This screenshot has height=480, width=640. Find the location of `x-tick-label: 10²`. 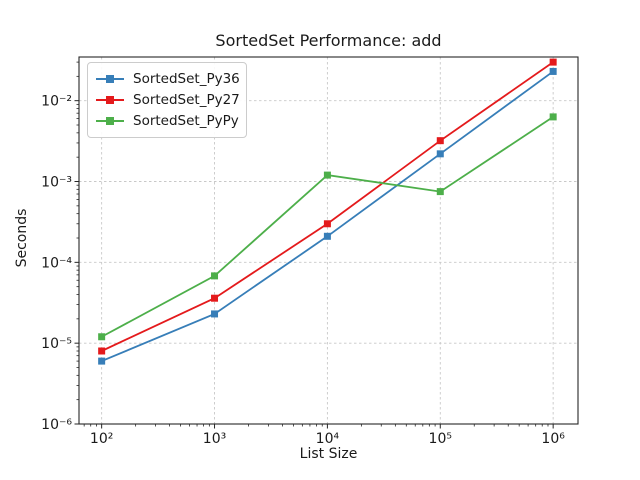

x-tick-label: 10² is located at coordinates (101, 439).